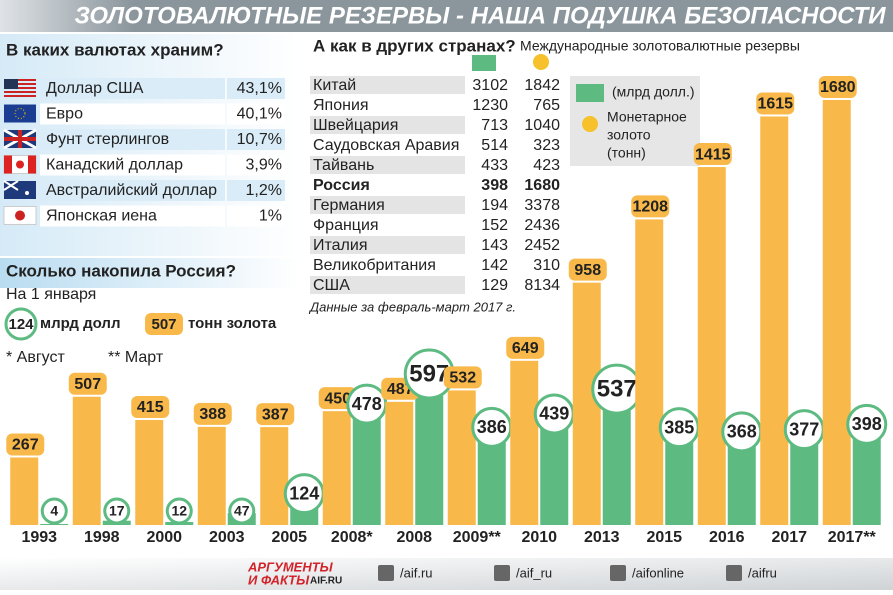 The height and width of the screenshot is (595, 893). Describe the element at coordinates (658, 572) in the screenshot. I see `social-link: /aifonline` at that location.